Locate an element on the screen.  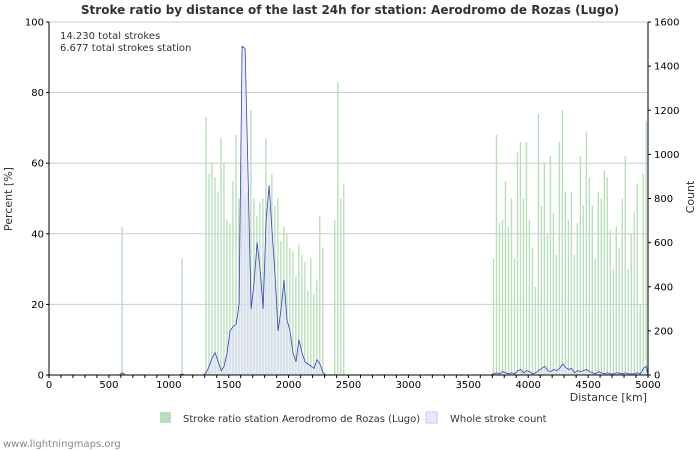
x-tick-label: 3500 is located at coordinates (468, 385).